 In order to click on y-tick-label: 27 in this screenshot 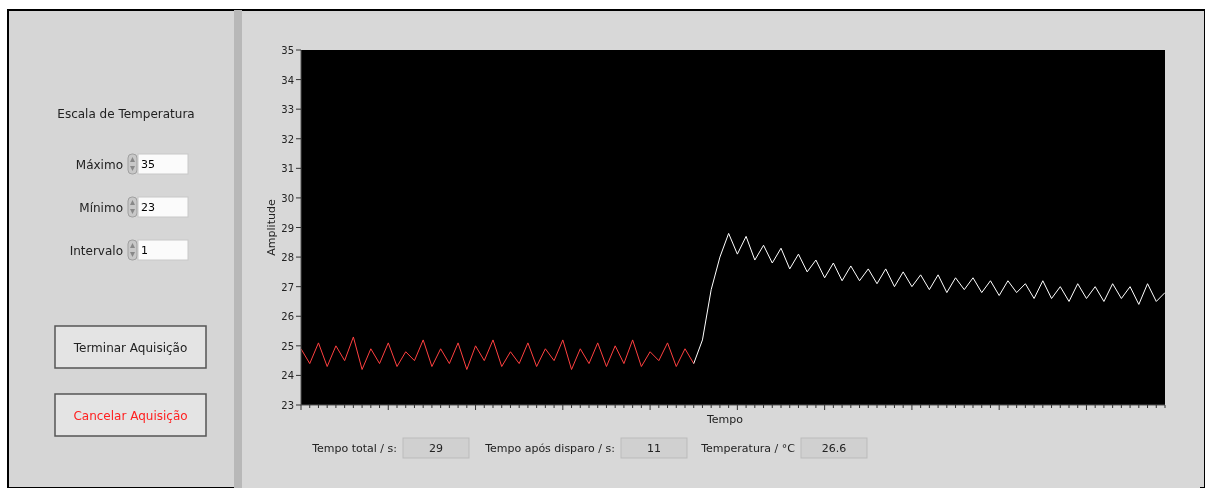, I will do `click(287, 287)`.